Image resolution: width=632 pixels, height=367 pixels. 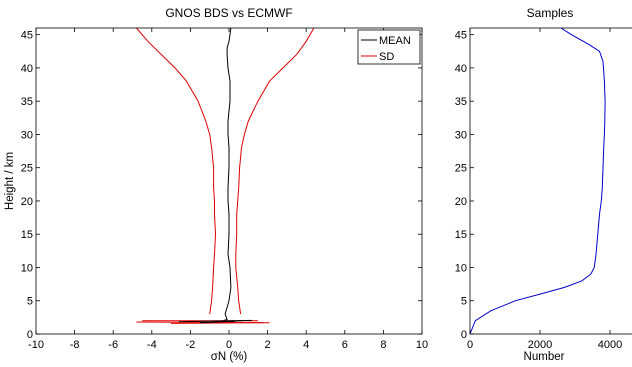 I want to click on chart-left-legend: MEAN SD, so click(x=389, y=47).